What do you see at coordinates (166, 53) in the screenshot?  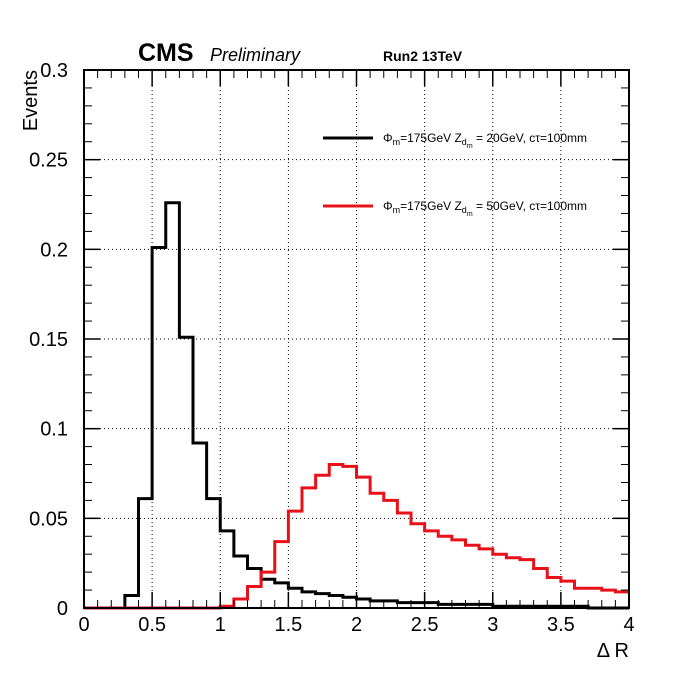 I see `cms-label: CMS` at bounding box center [166, 53].